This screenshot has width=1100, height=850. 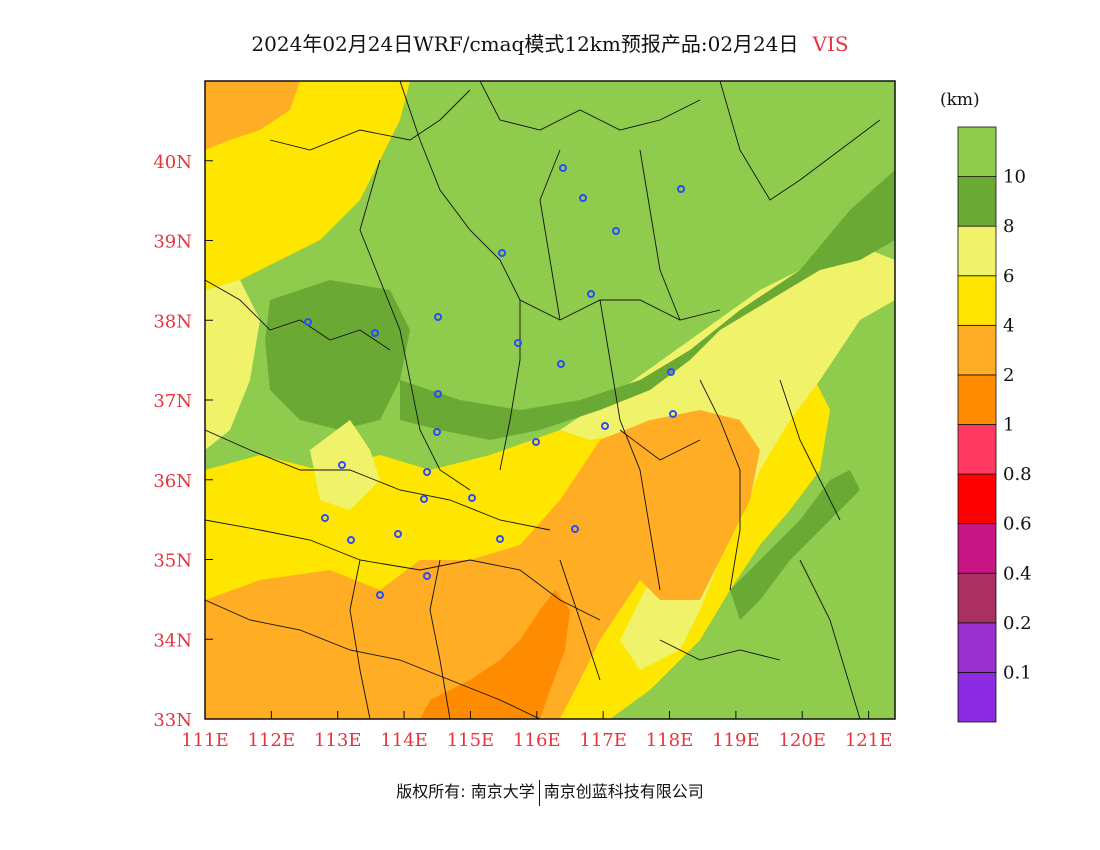 I want to click on copyright-footer: 版权所有: 南京大学 南京创蓝科技有限公司, so click(x=550, y=792).